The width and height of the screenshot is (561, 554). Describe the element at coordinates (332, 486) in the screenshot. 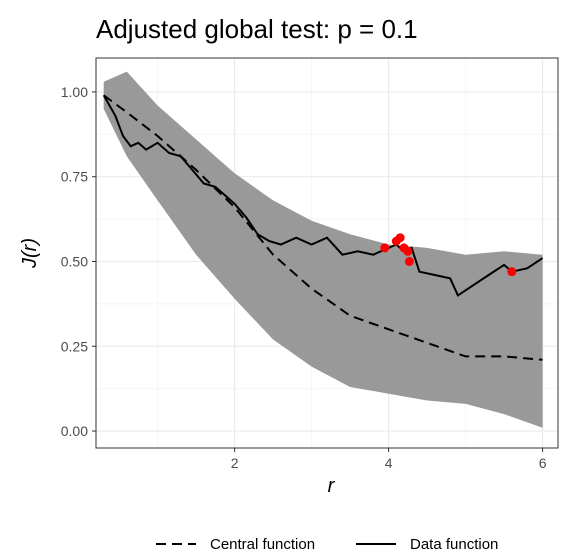

I see `x-axis-title: r` at that location.